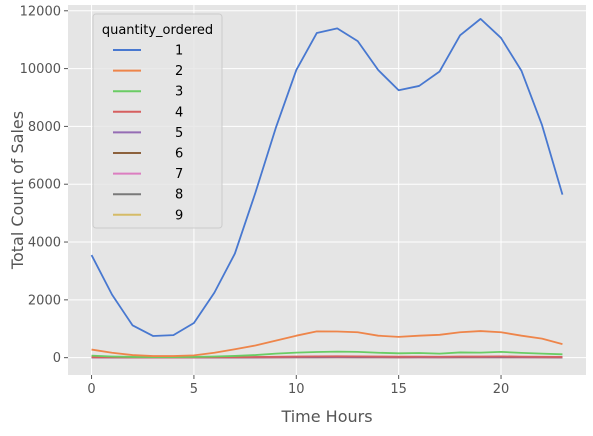 The height and width of the screenshot is (436, 593). What do you see at coordinates (179, 112) in the screenshot?
I see `legend-label-4: 4` at bounding box center [179, 112].